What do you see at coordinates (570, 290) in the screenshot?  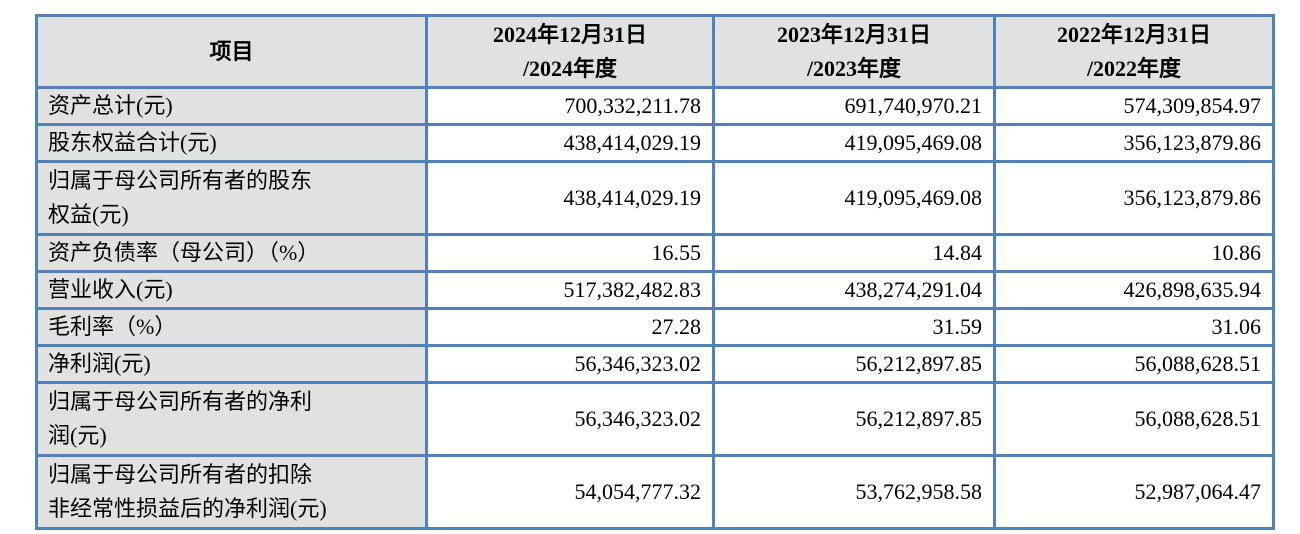 I see `cell-value: 517,382,482.83` at bounding box center [570, 290].